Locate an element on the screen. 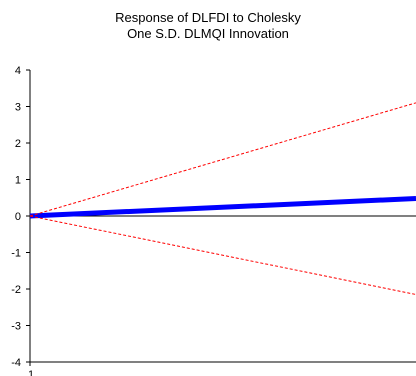  x-tick-label: 1 is located at coordinates (31, 372).